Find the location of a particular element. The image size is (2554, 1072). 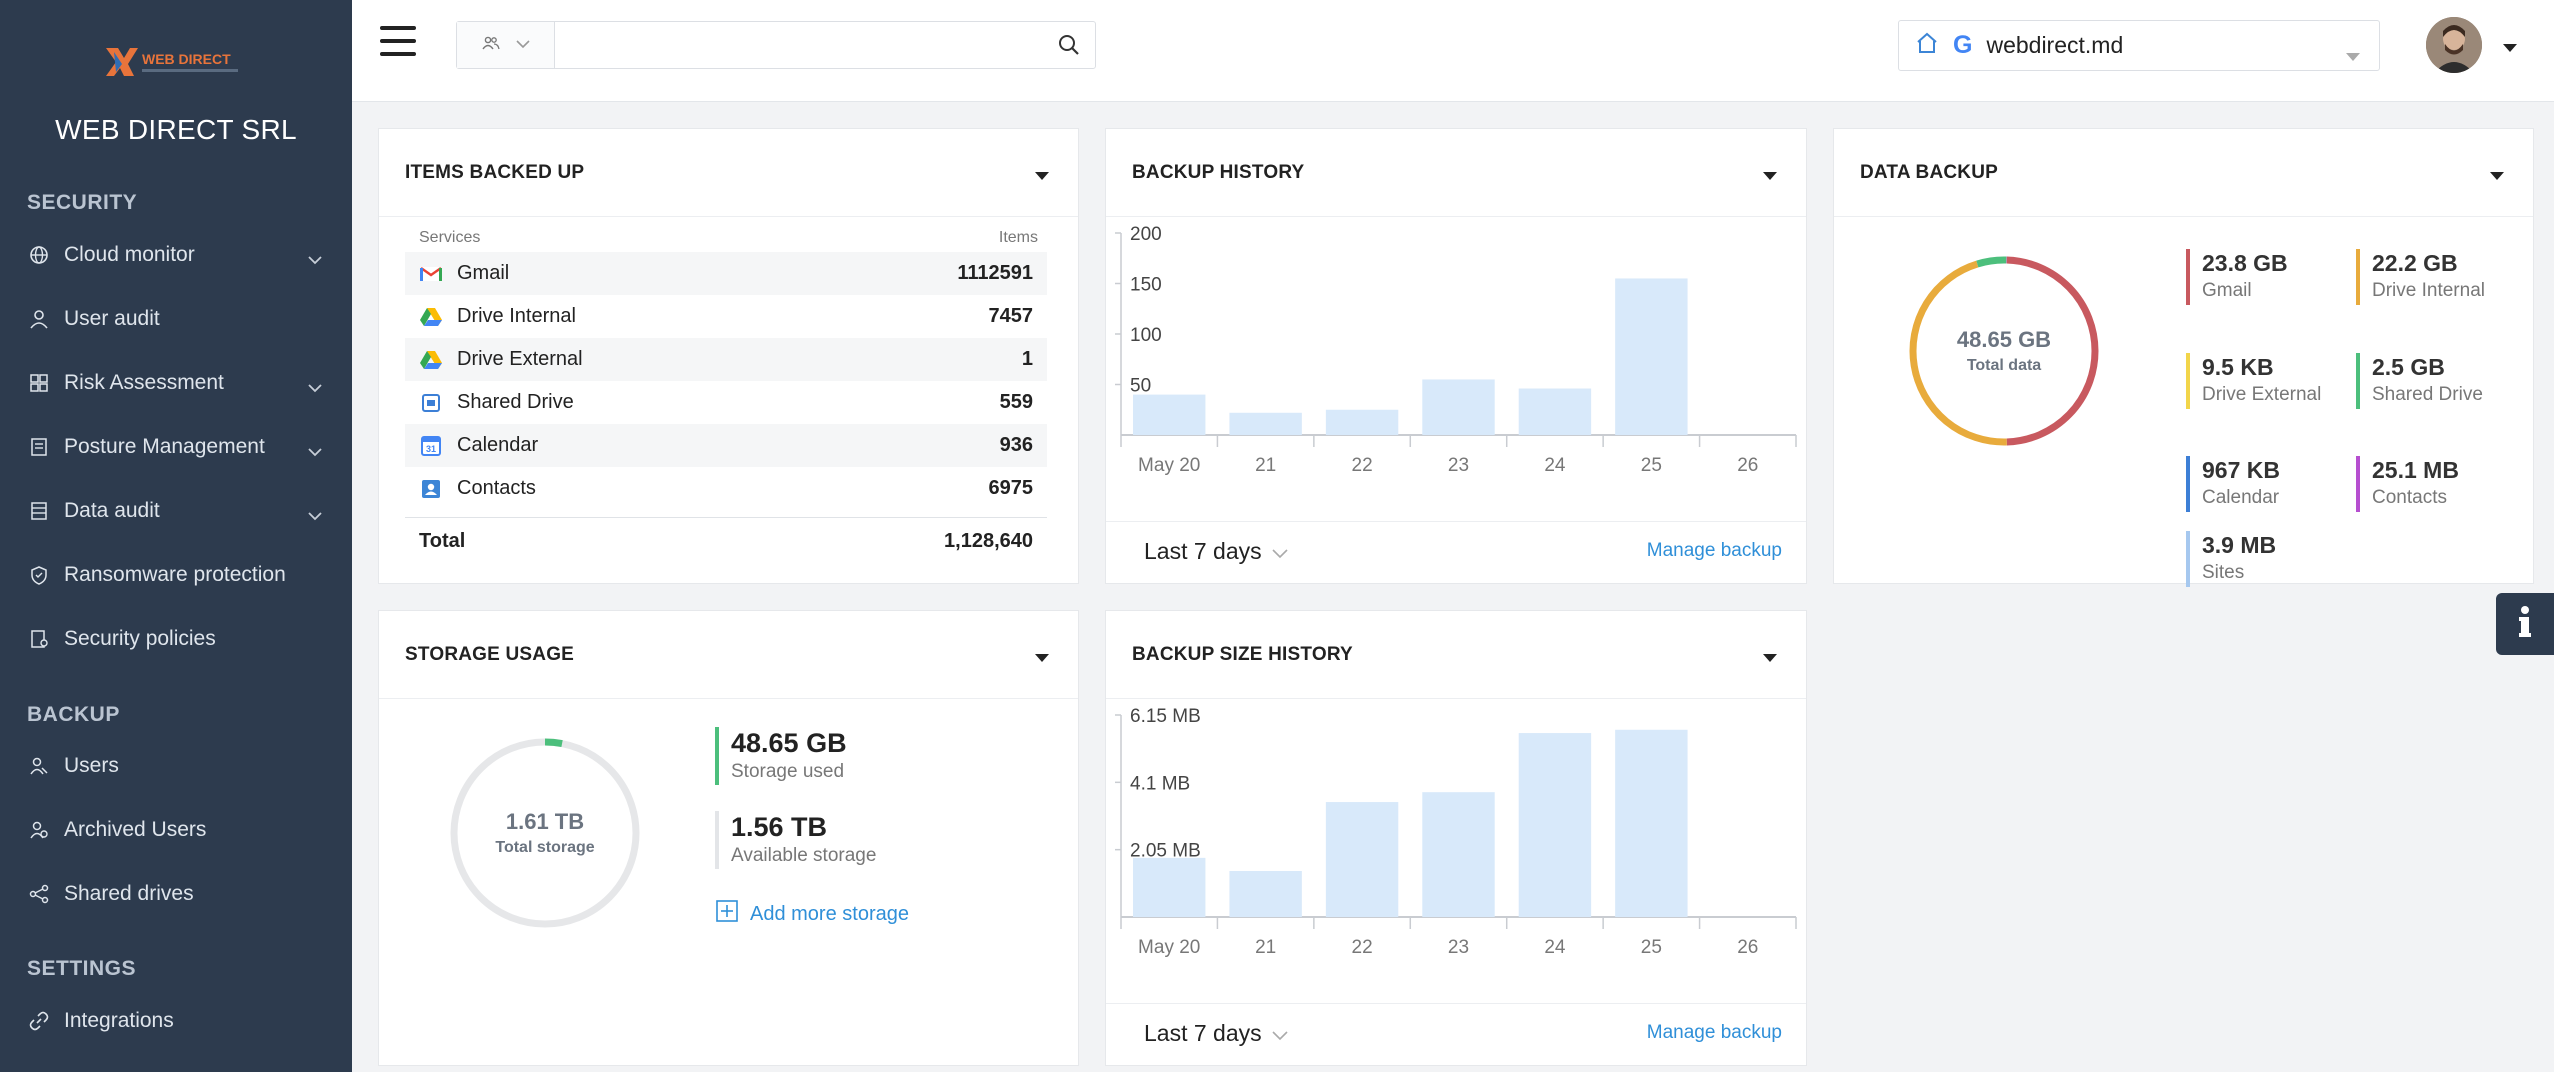

sidebar-item-users: Users is located at coordinates (176, 766).